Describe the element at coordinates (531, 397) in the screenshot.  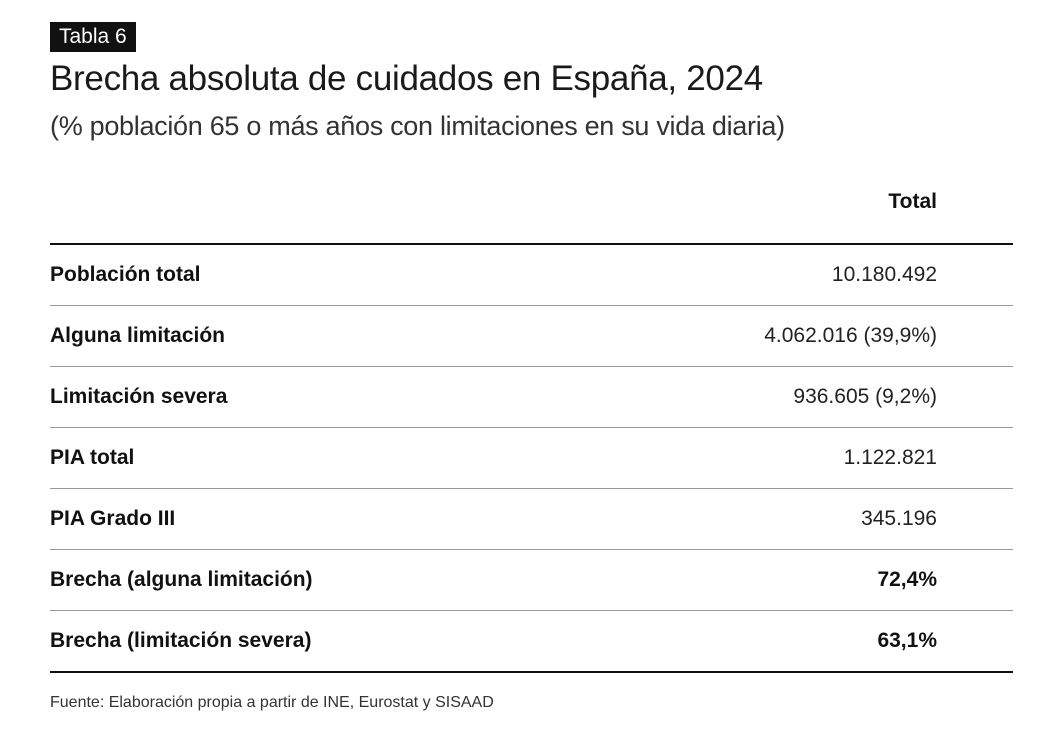
I see `table-row: Limitación severa 936.605 (9,2%)` at that location.